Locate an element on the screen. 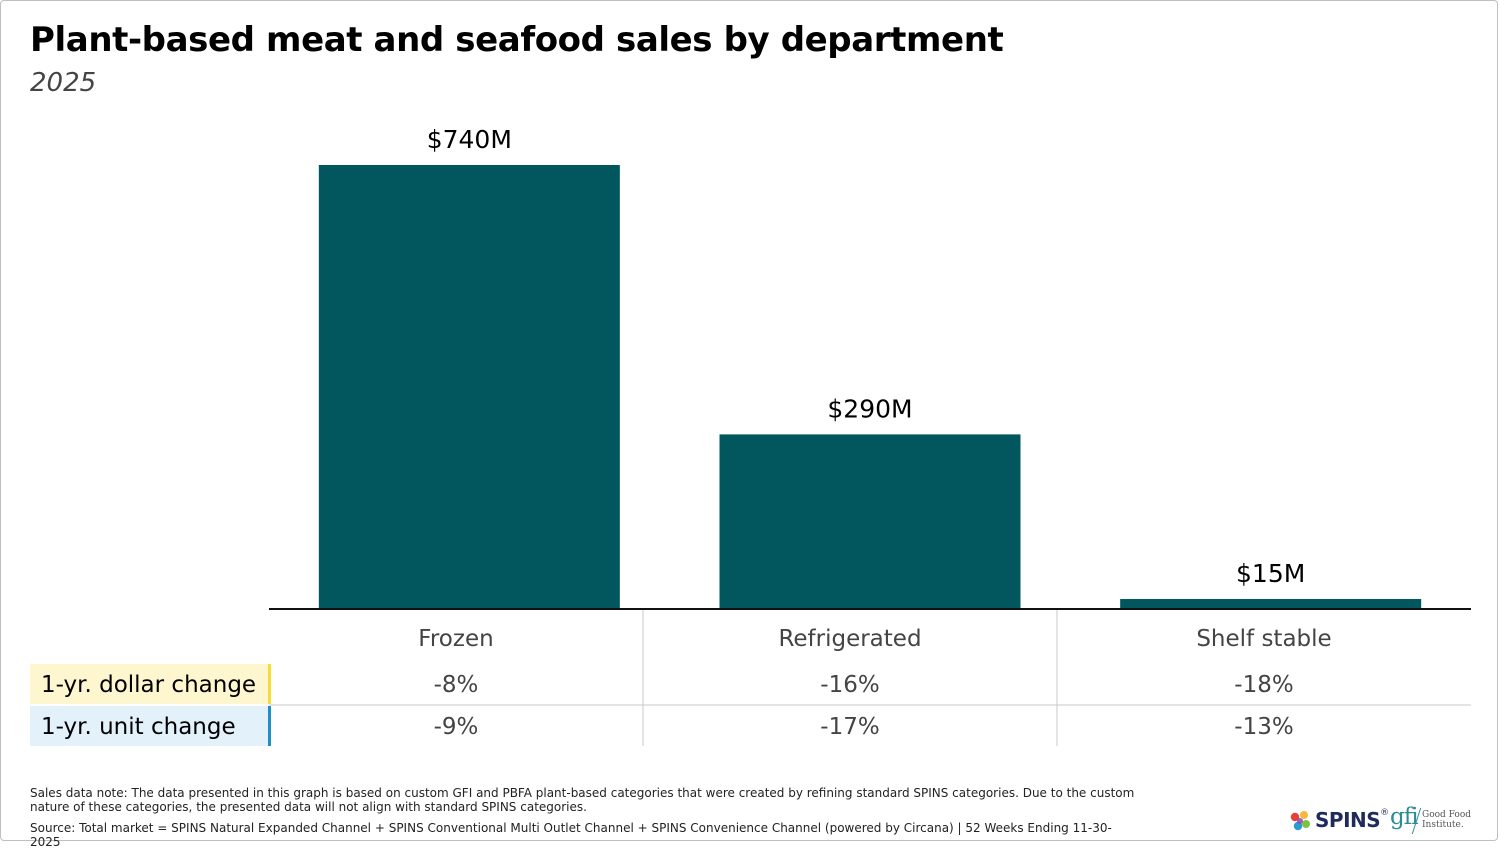 The height and width of the screenshot is (849, 1500). category-label: Frozen is located at coordinates (455, 639).